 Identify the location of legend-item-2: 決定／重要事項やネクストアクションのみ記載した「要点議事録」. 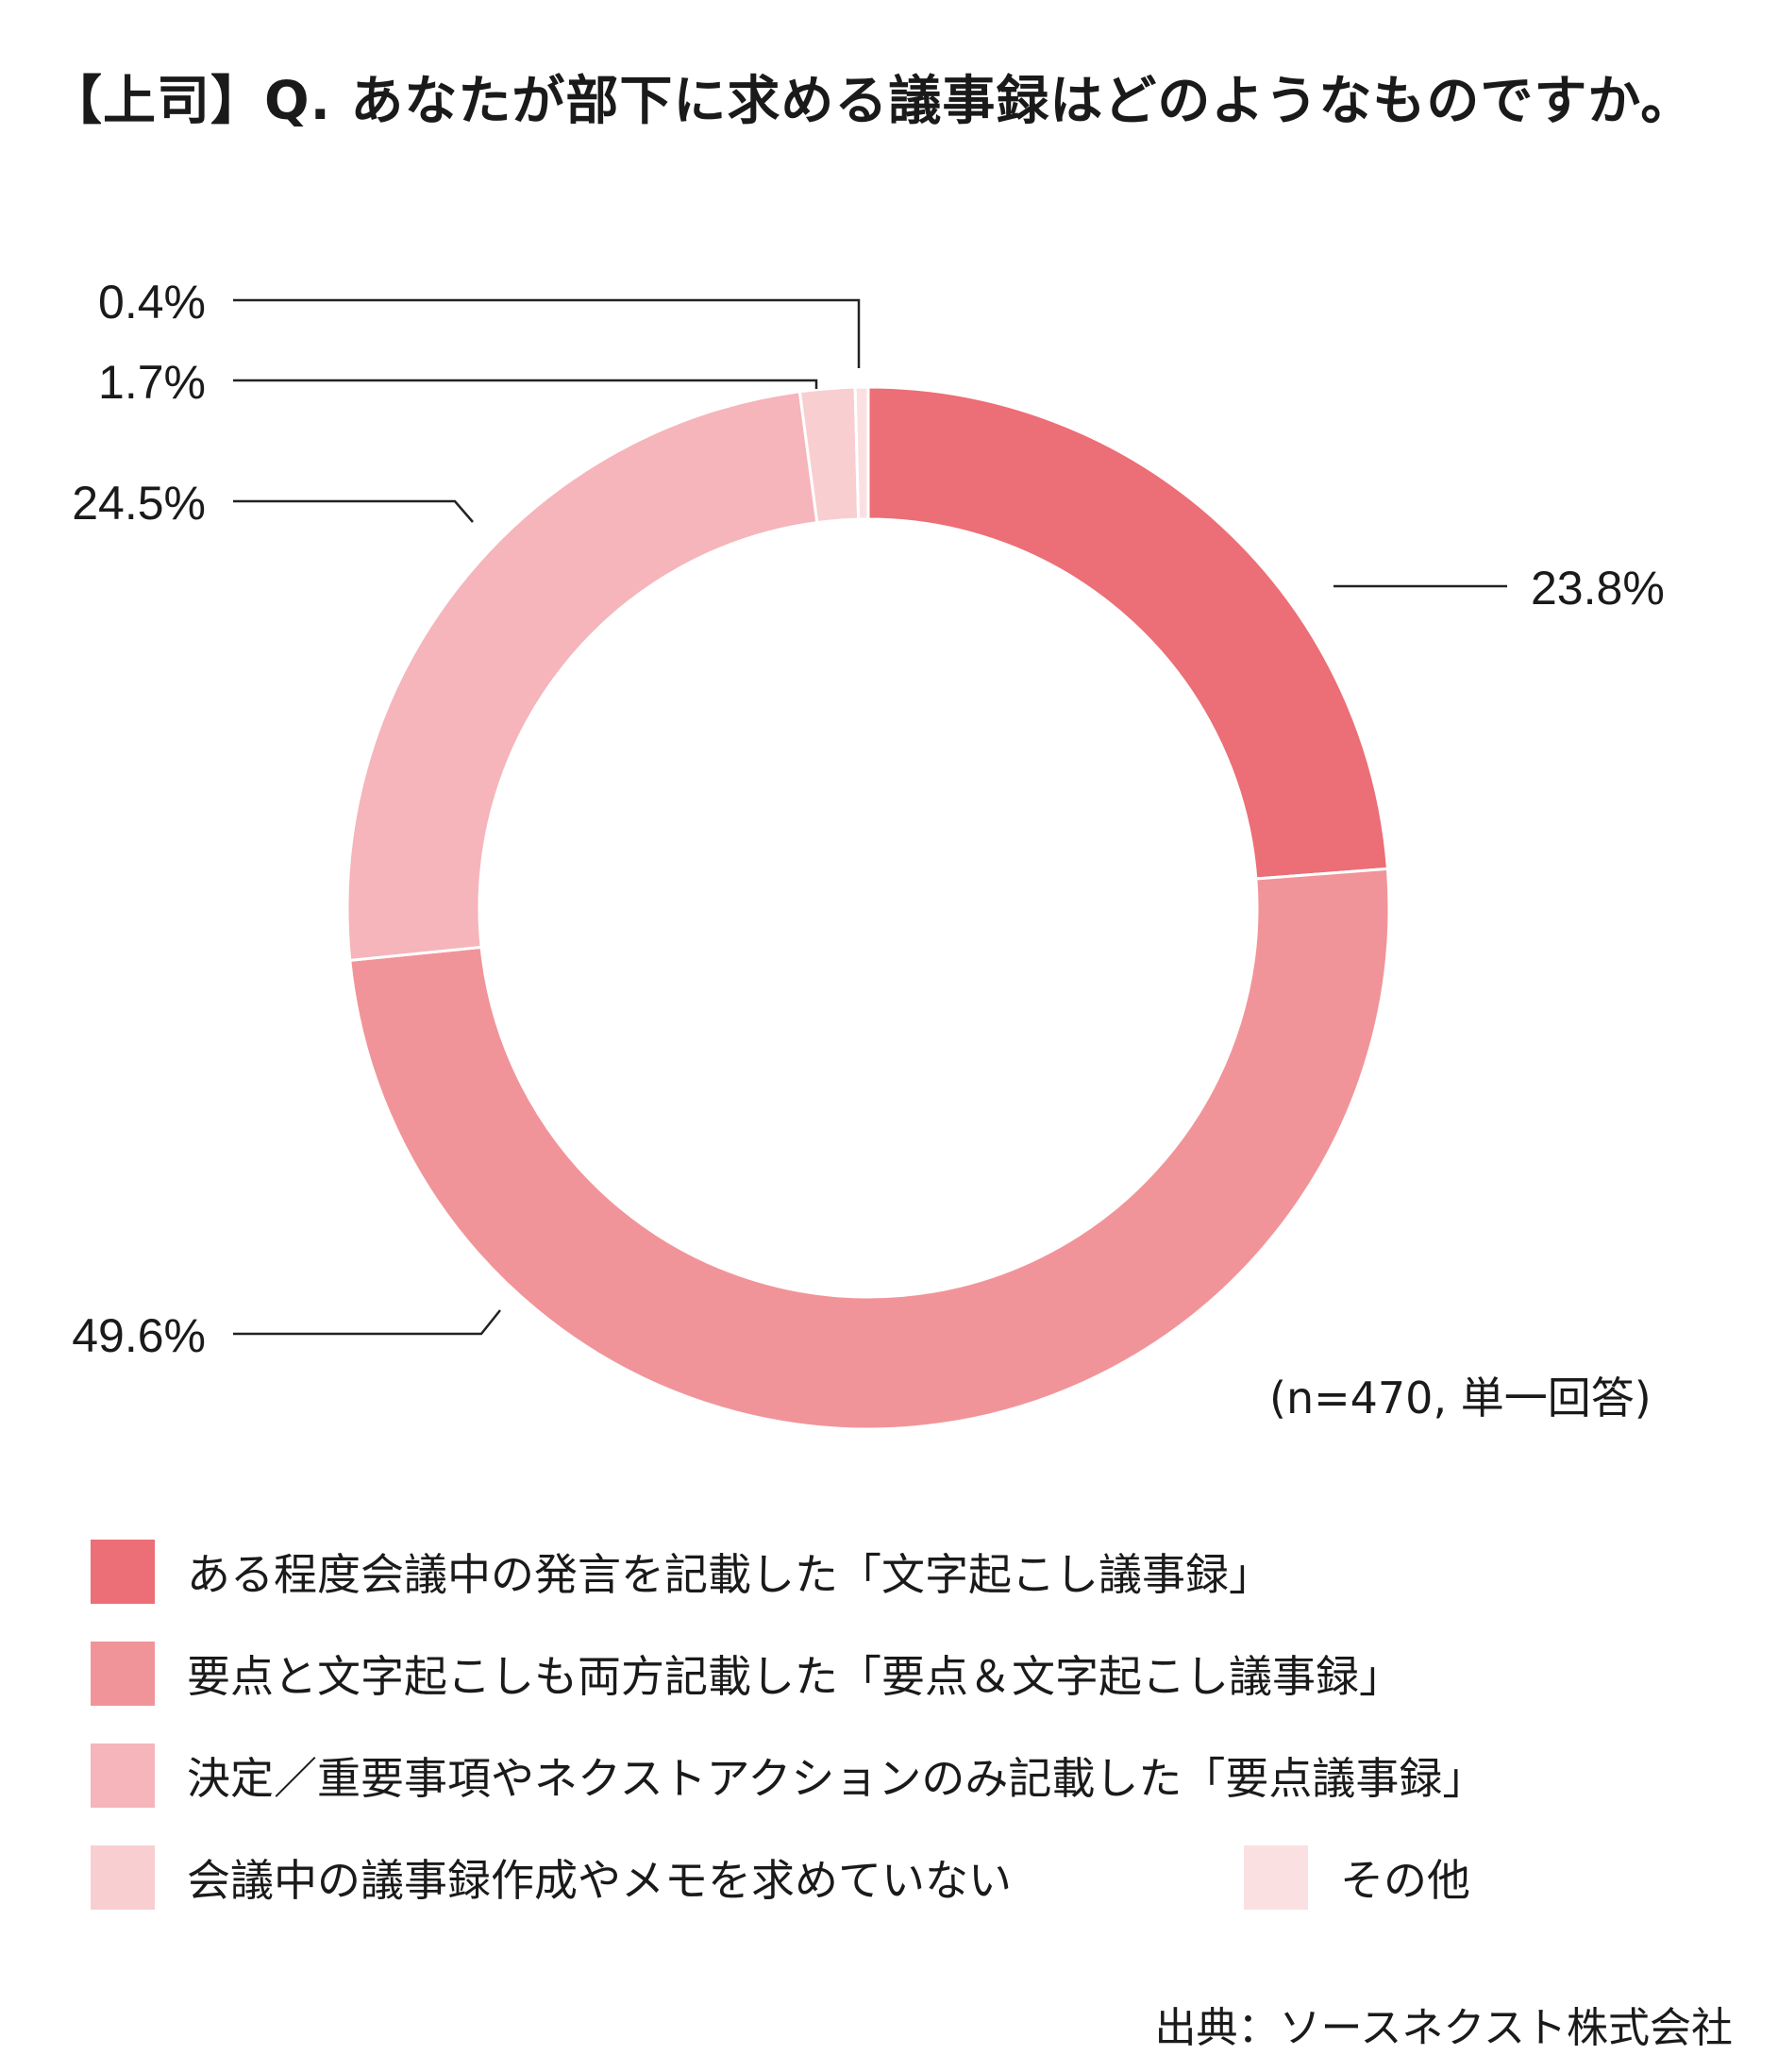
(788, 1776).